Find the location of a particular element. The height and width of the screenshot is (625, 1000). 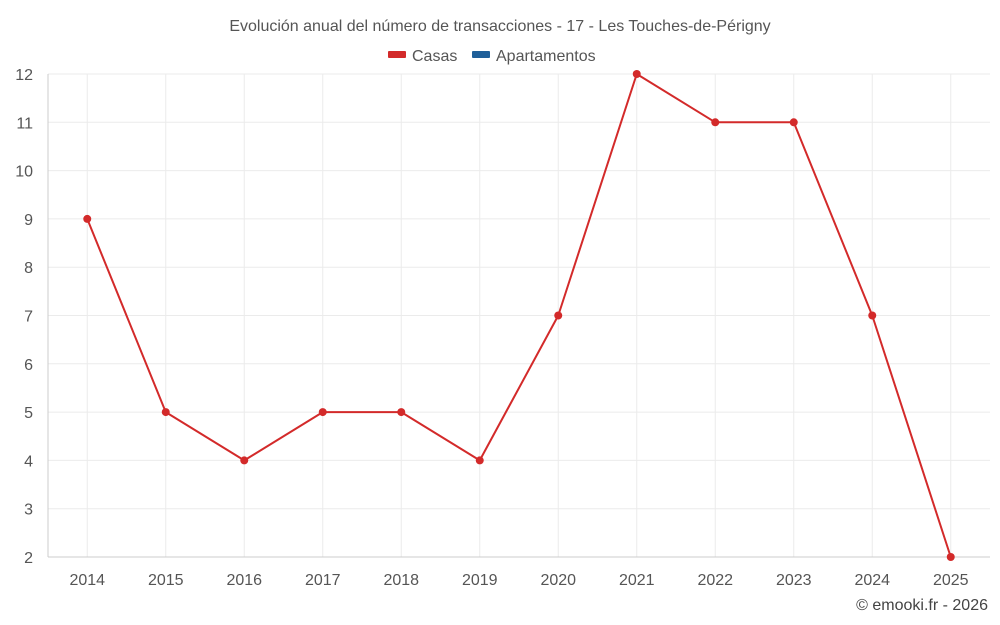

x-tick-label: 2024 is located at coordinates (872, 580).